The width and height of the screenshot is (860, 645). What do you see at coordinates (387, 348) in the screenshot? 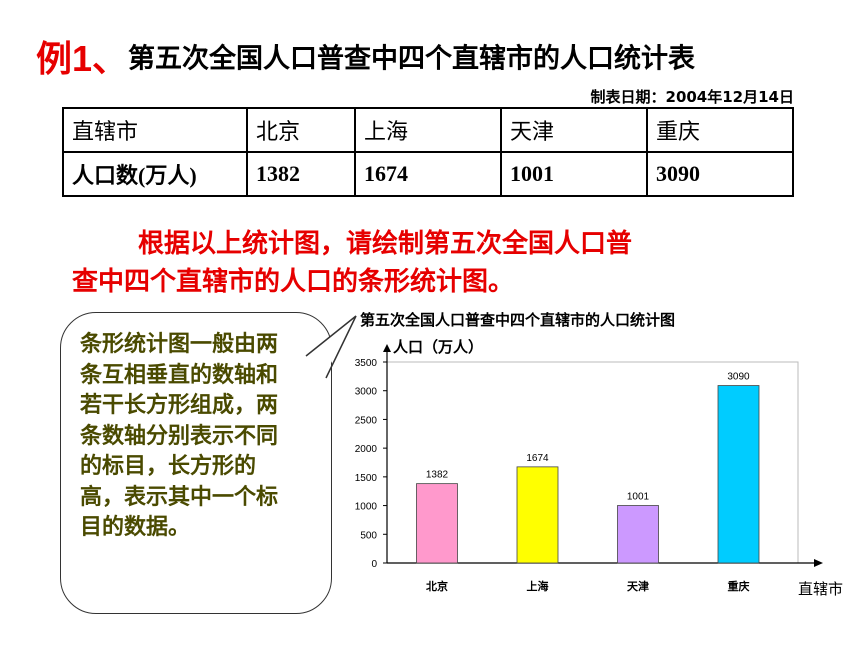
I see `y-axis-arrow` at bounding box center [387, 348].